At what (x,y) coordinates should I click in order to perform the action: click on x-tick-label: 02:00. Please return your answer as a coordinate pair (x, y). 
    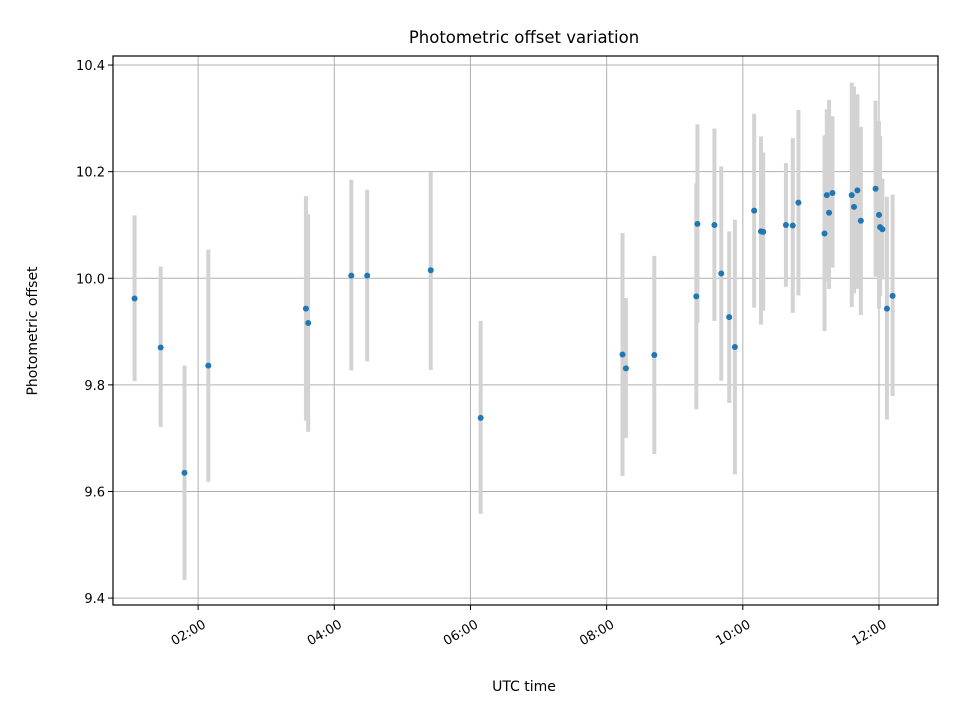
    Looking at the image, I should click on (189, 633).